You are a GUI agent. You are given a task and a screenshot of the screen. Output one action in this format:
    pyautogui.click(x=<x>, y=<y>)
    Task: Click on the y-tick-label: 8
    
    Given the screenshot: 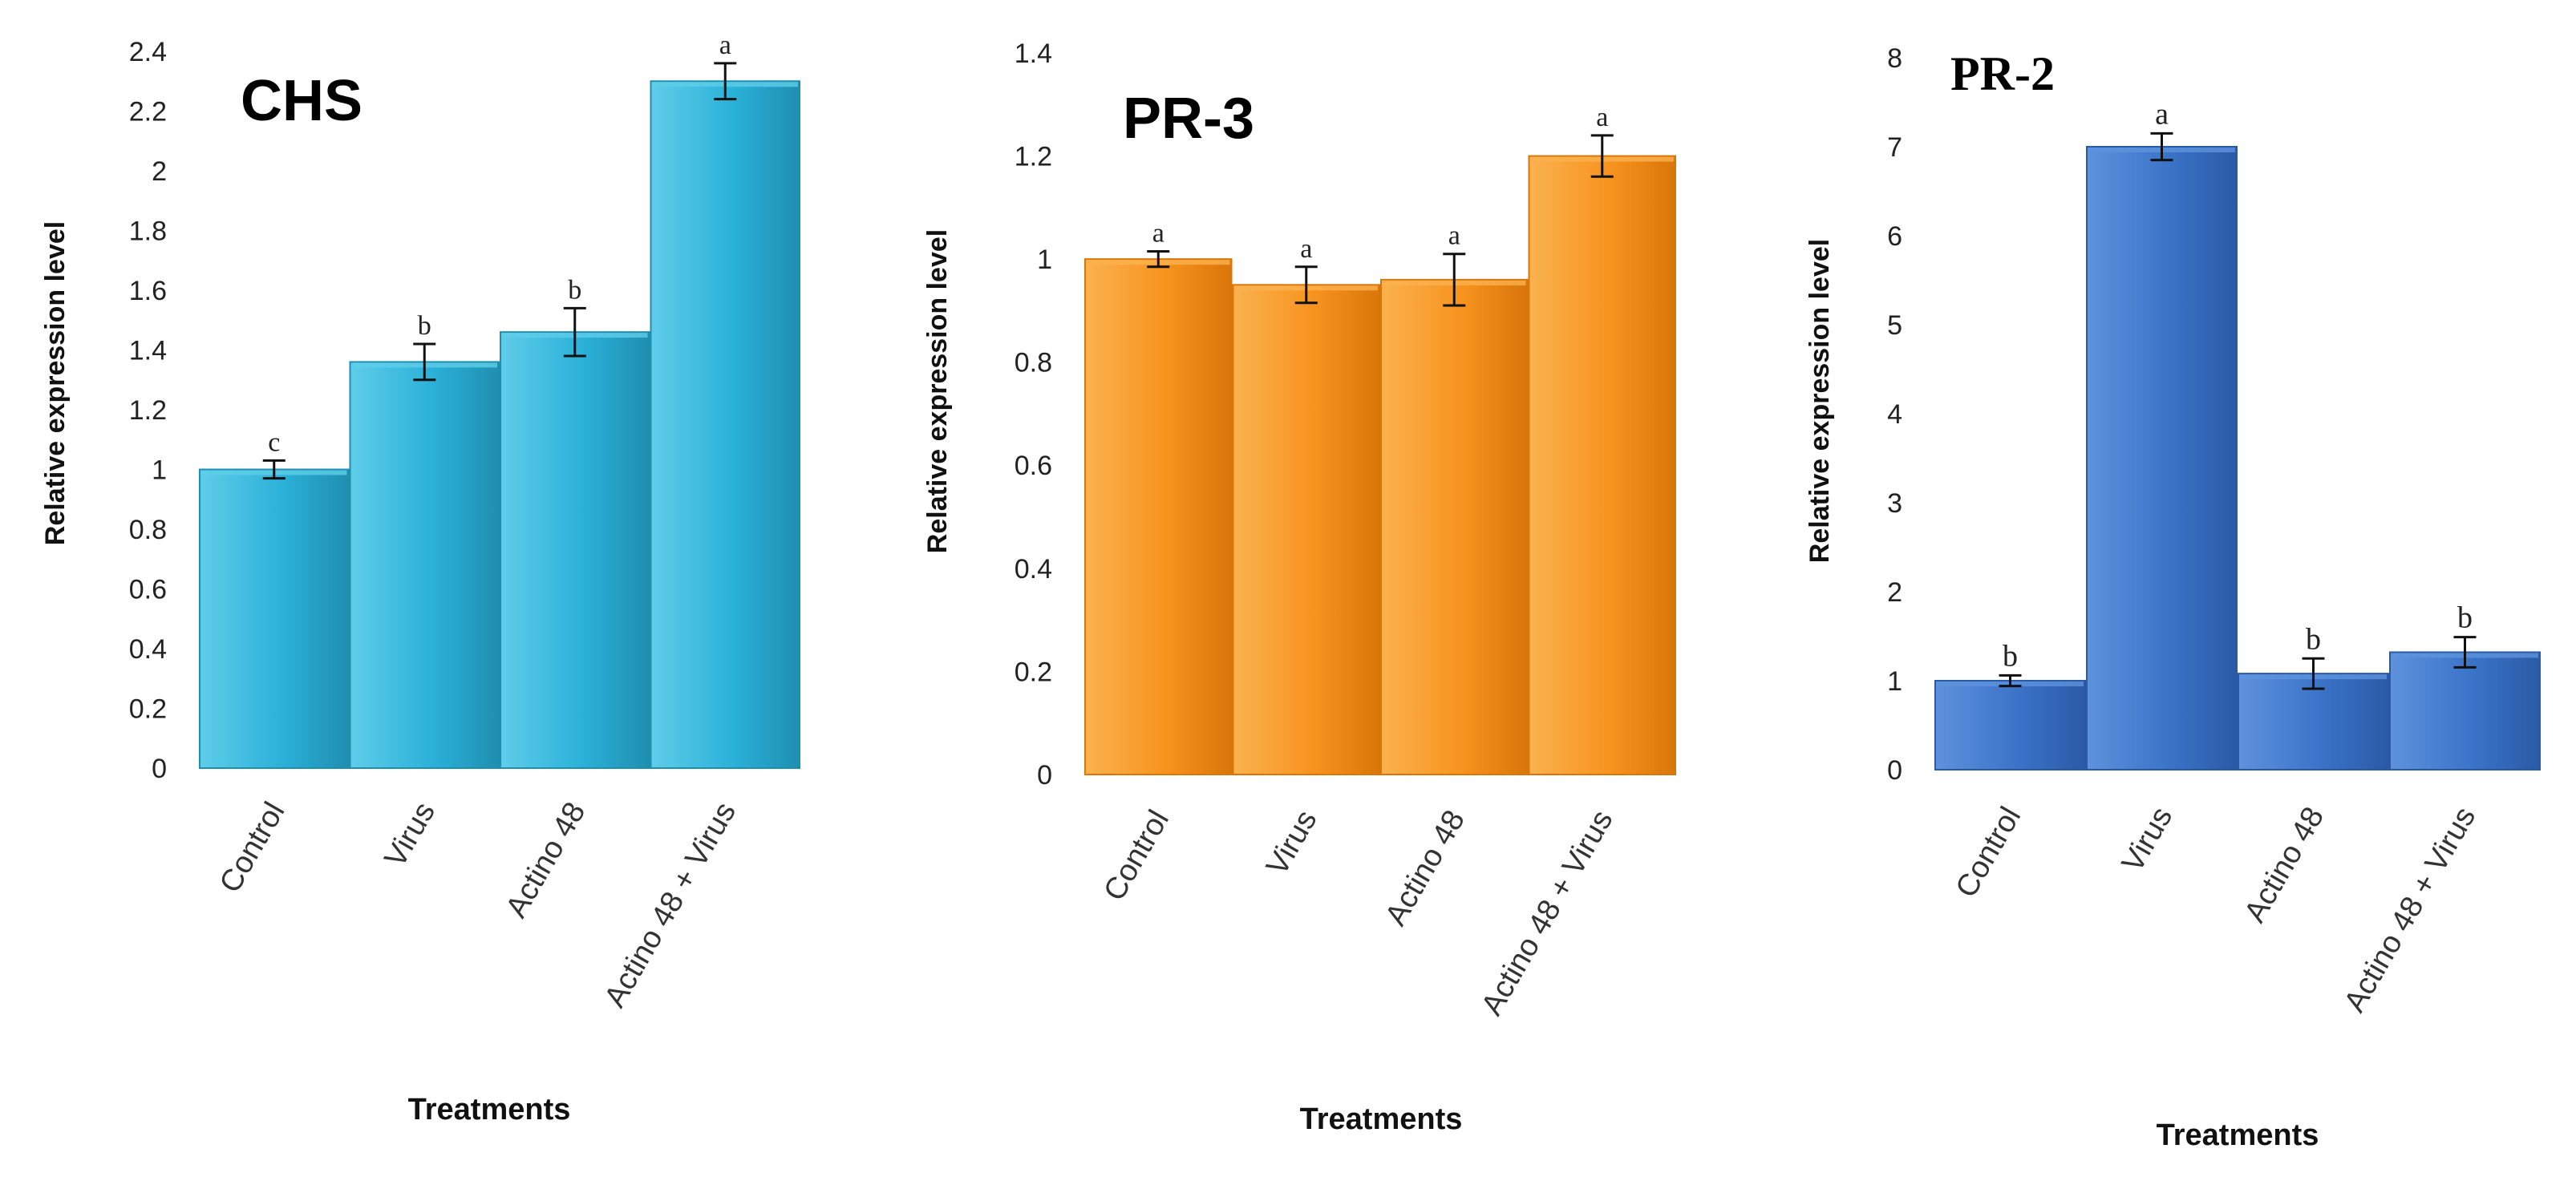 What is the action you would take?
    pyautogui.click(x=1894, y=58)
    